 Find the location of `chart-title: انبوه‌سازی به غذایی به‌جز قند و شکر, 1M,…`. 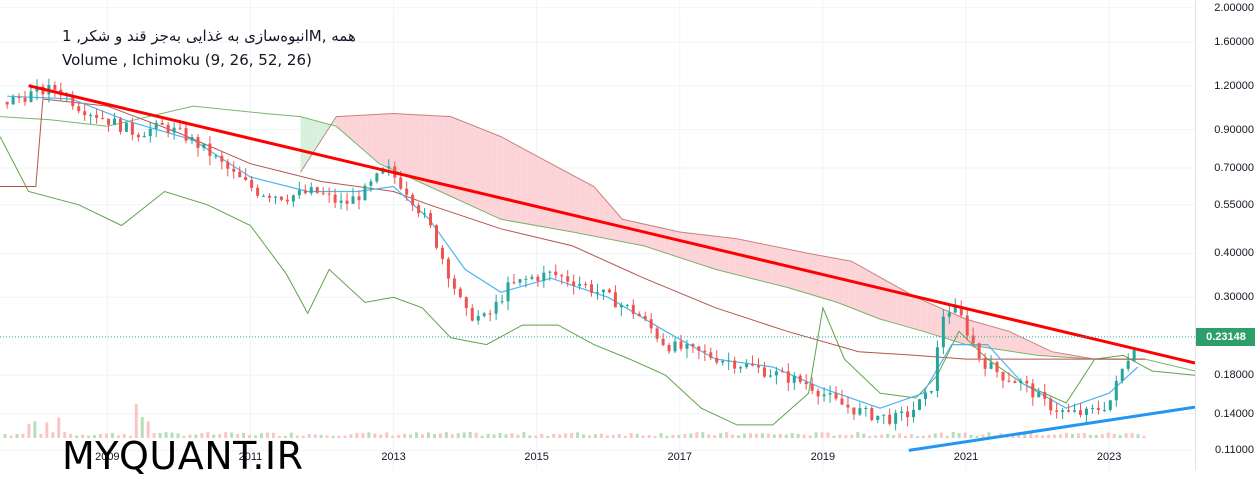

chart-title: انبوه‌سازی به غذایی به‌جز قند و شکر, 1M,… is located at coordinates (209, 36).